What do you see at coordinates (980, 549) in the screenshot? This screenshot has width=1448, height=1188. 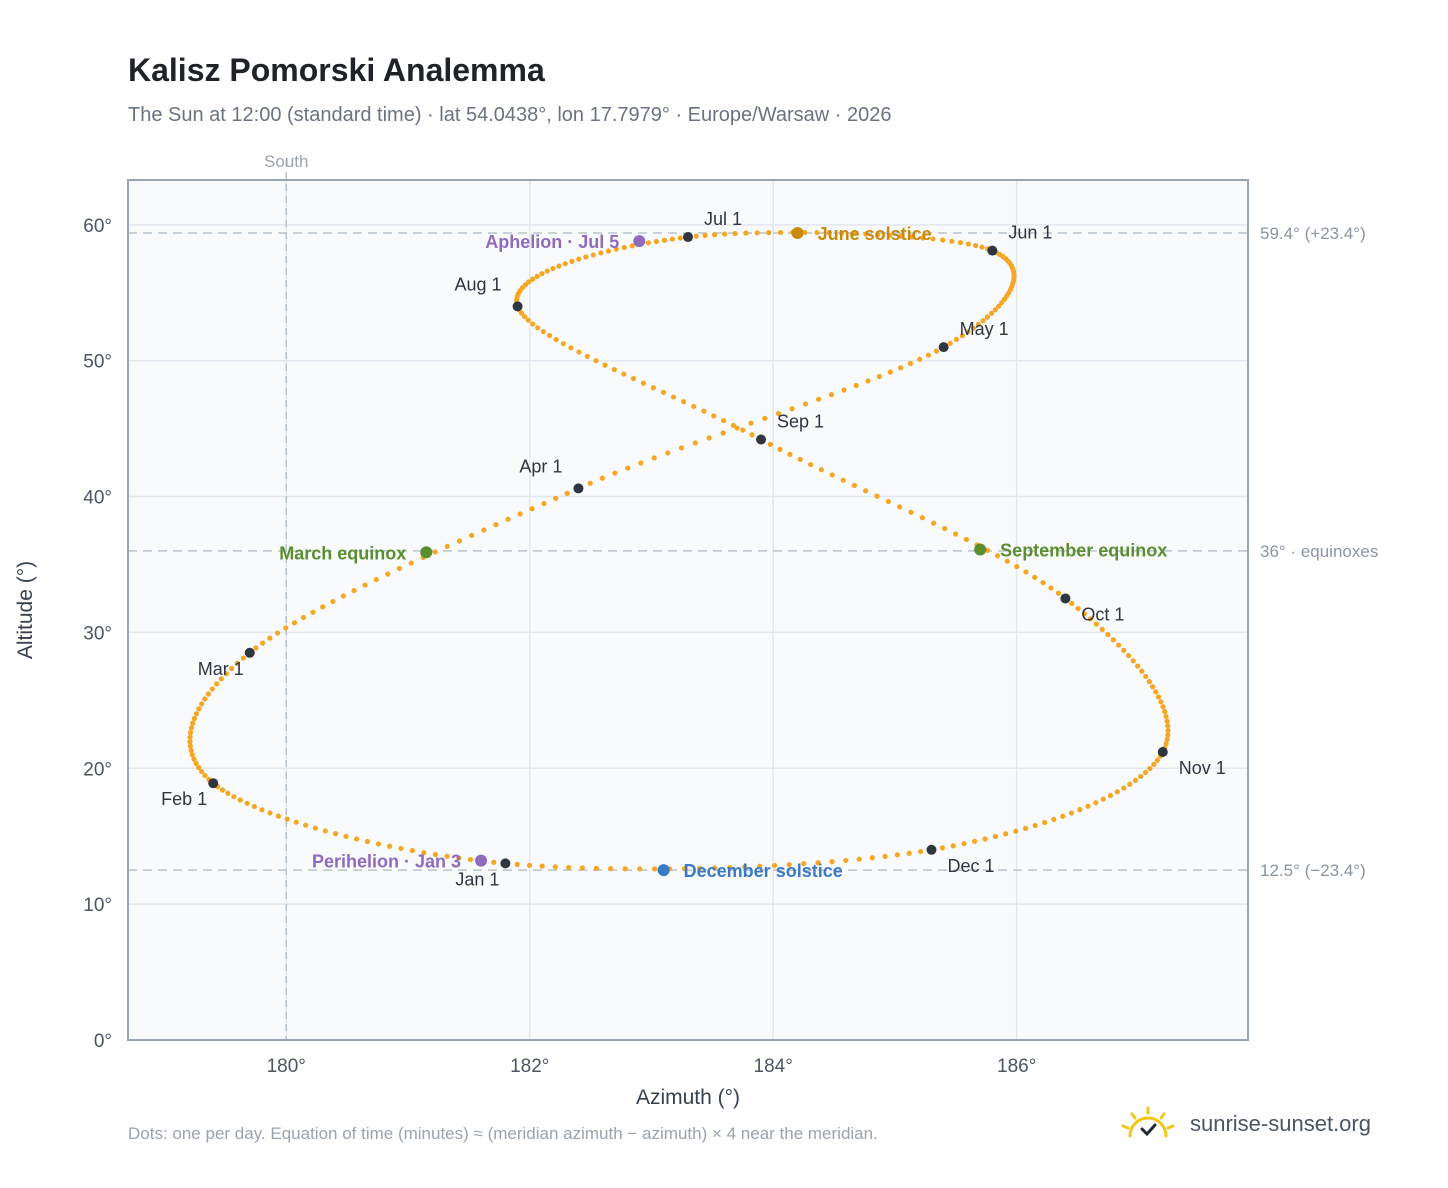 I see `event-marker` at bounding box center [980, 549].